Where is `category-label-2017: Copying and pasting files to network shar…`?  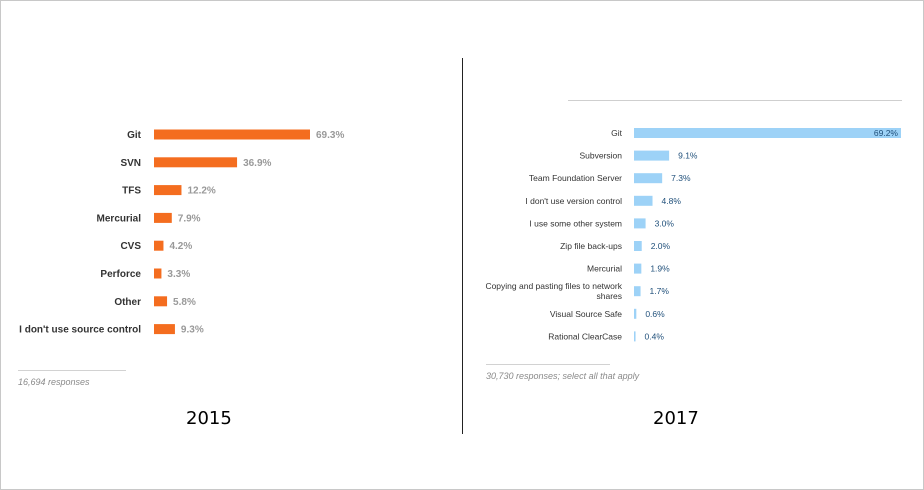 category-label-2017: Copying and pasting files to network shar… is located at coordinates (553, 291).